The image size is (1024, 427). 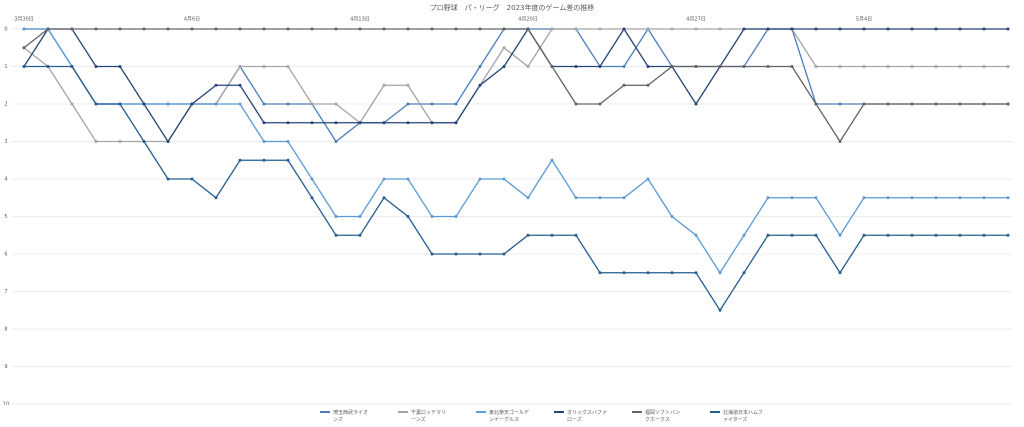 I want to click on y-tick-label: 4, so click(x=5, y=180).